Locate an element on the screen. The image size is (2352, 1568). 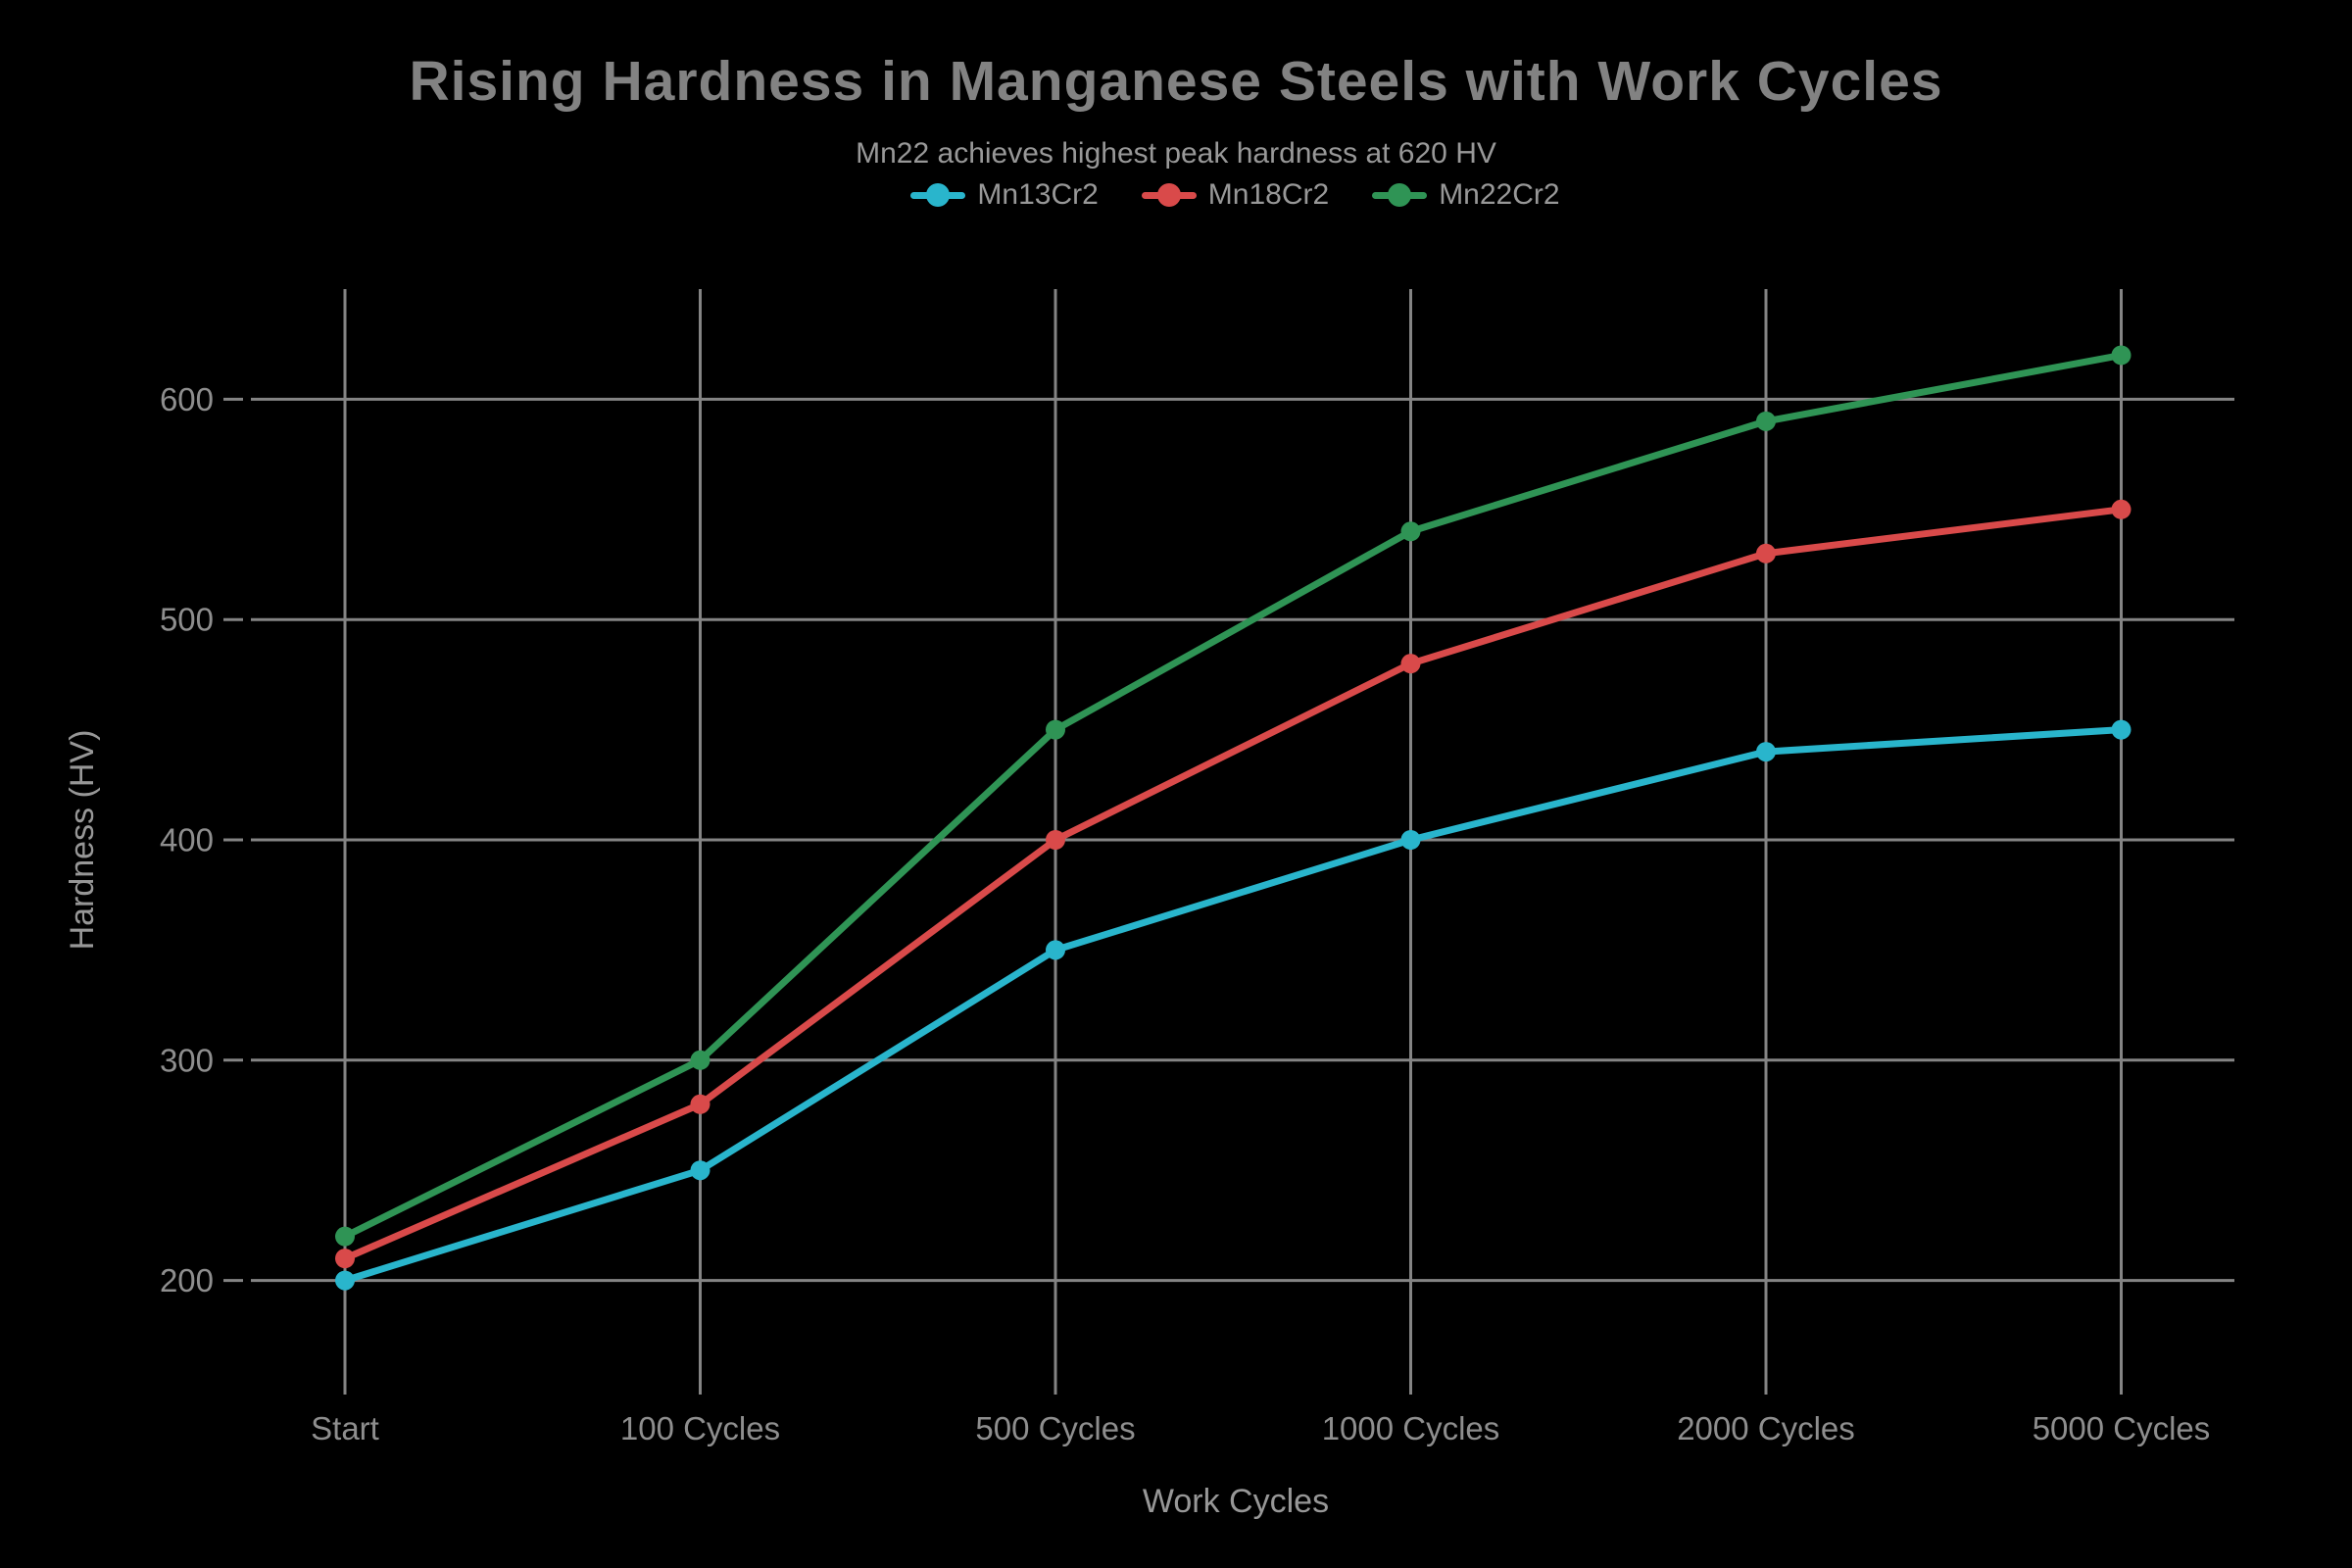
y-tick-label: 300 is located at coordinates (187, 1060).